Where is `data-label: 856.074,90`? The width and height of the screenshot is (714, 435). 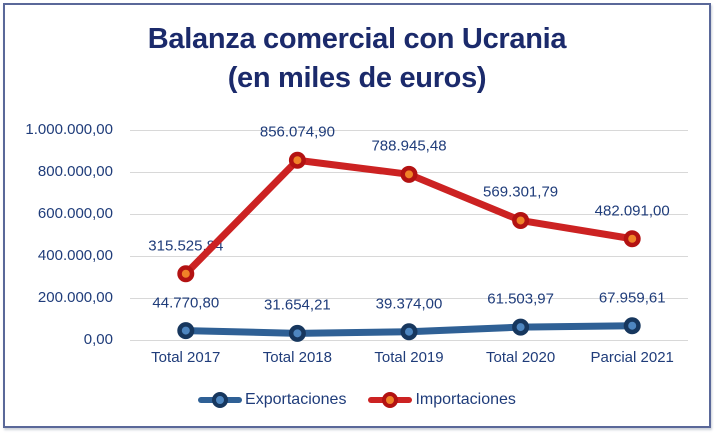
data-label: 856.074,90 is located at coordinates (297, 132).